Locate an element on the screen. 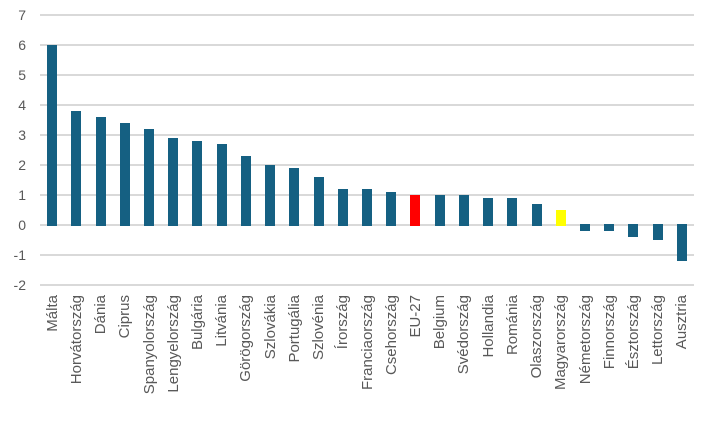 Image resolution: width=712 pixels, height=423 pixels. x-category-label-hollandia: Hollandia is located at coordinates (488, 326).